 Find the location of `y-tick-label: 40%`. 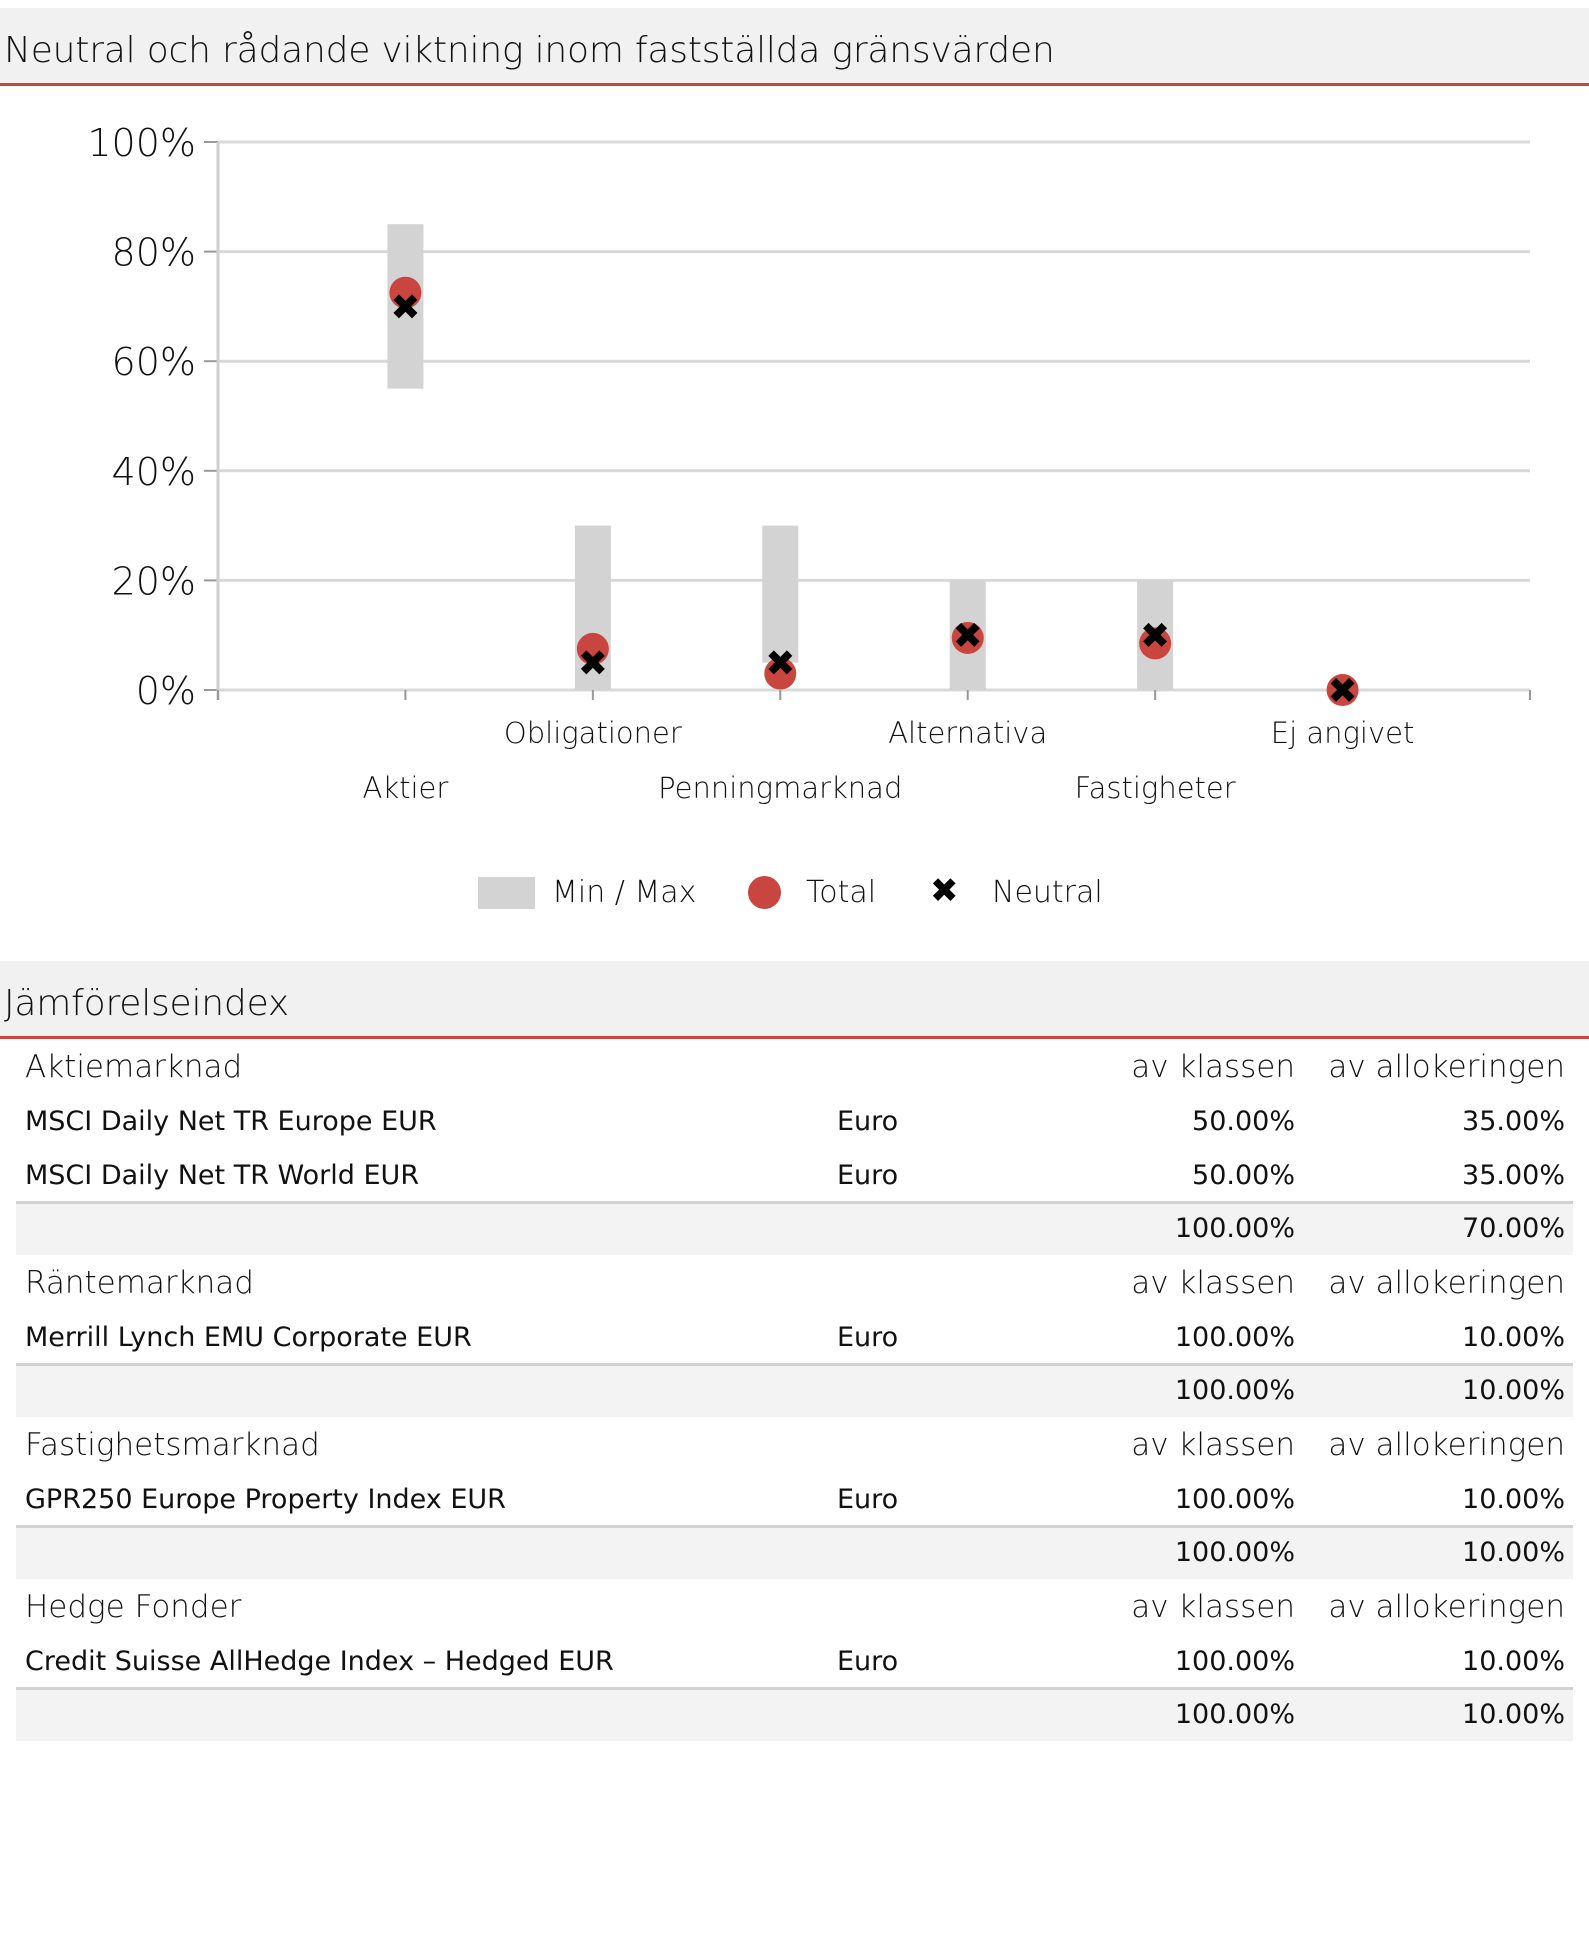

y-tick-label: 40% is located at coordinates (154, 472).